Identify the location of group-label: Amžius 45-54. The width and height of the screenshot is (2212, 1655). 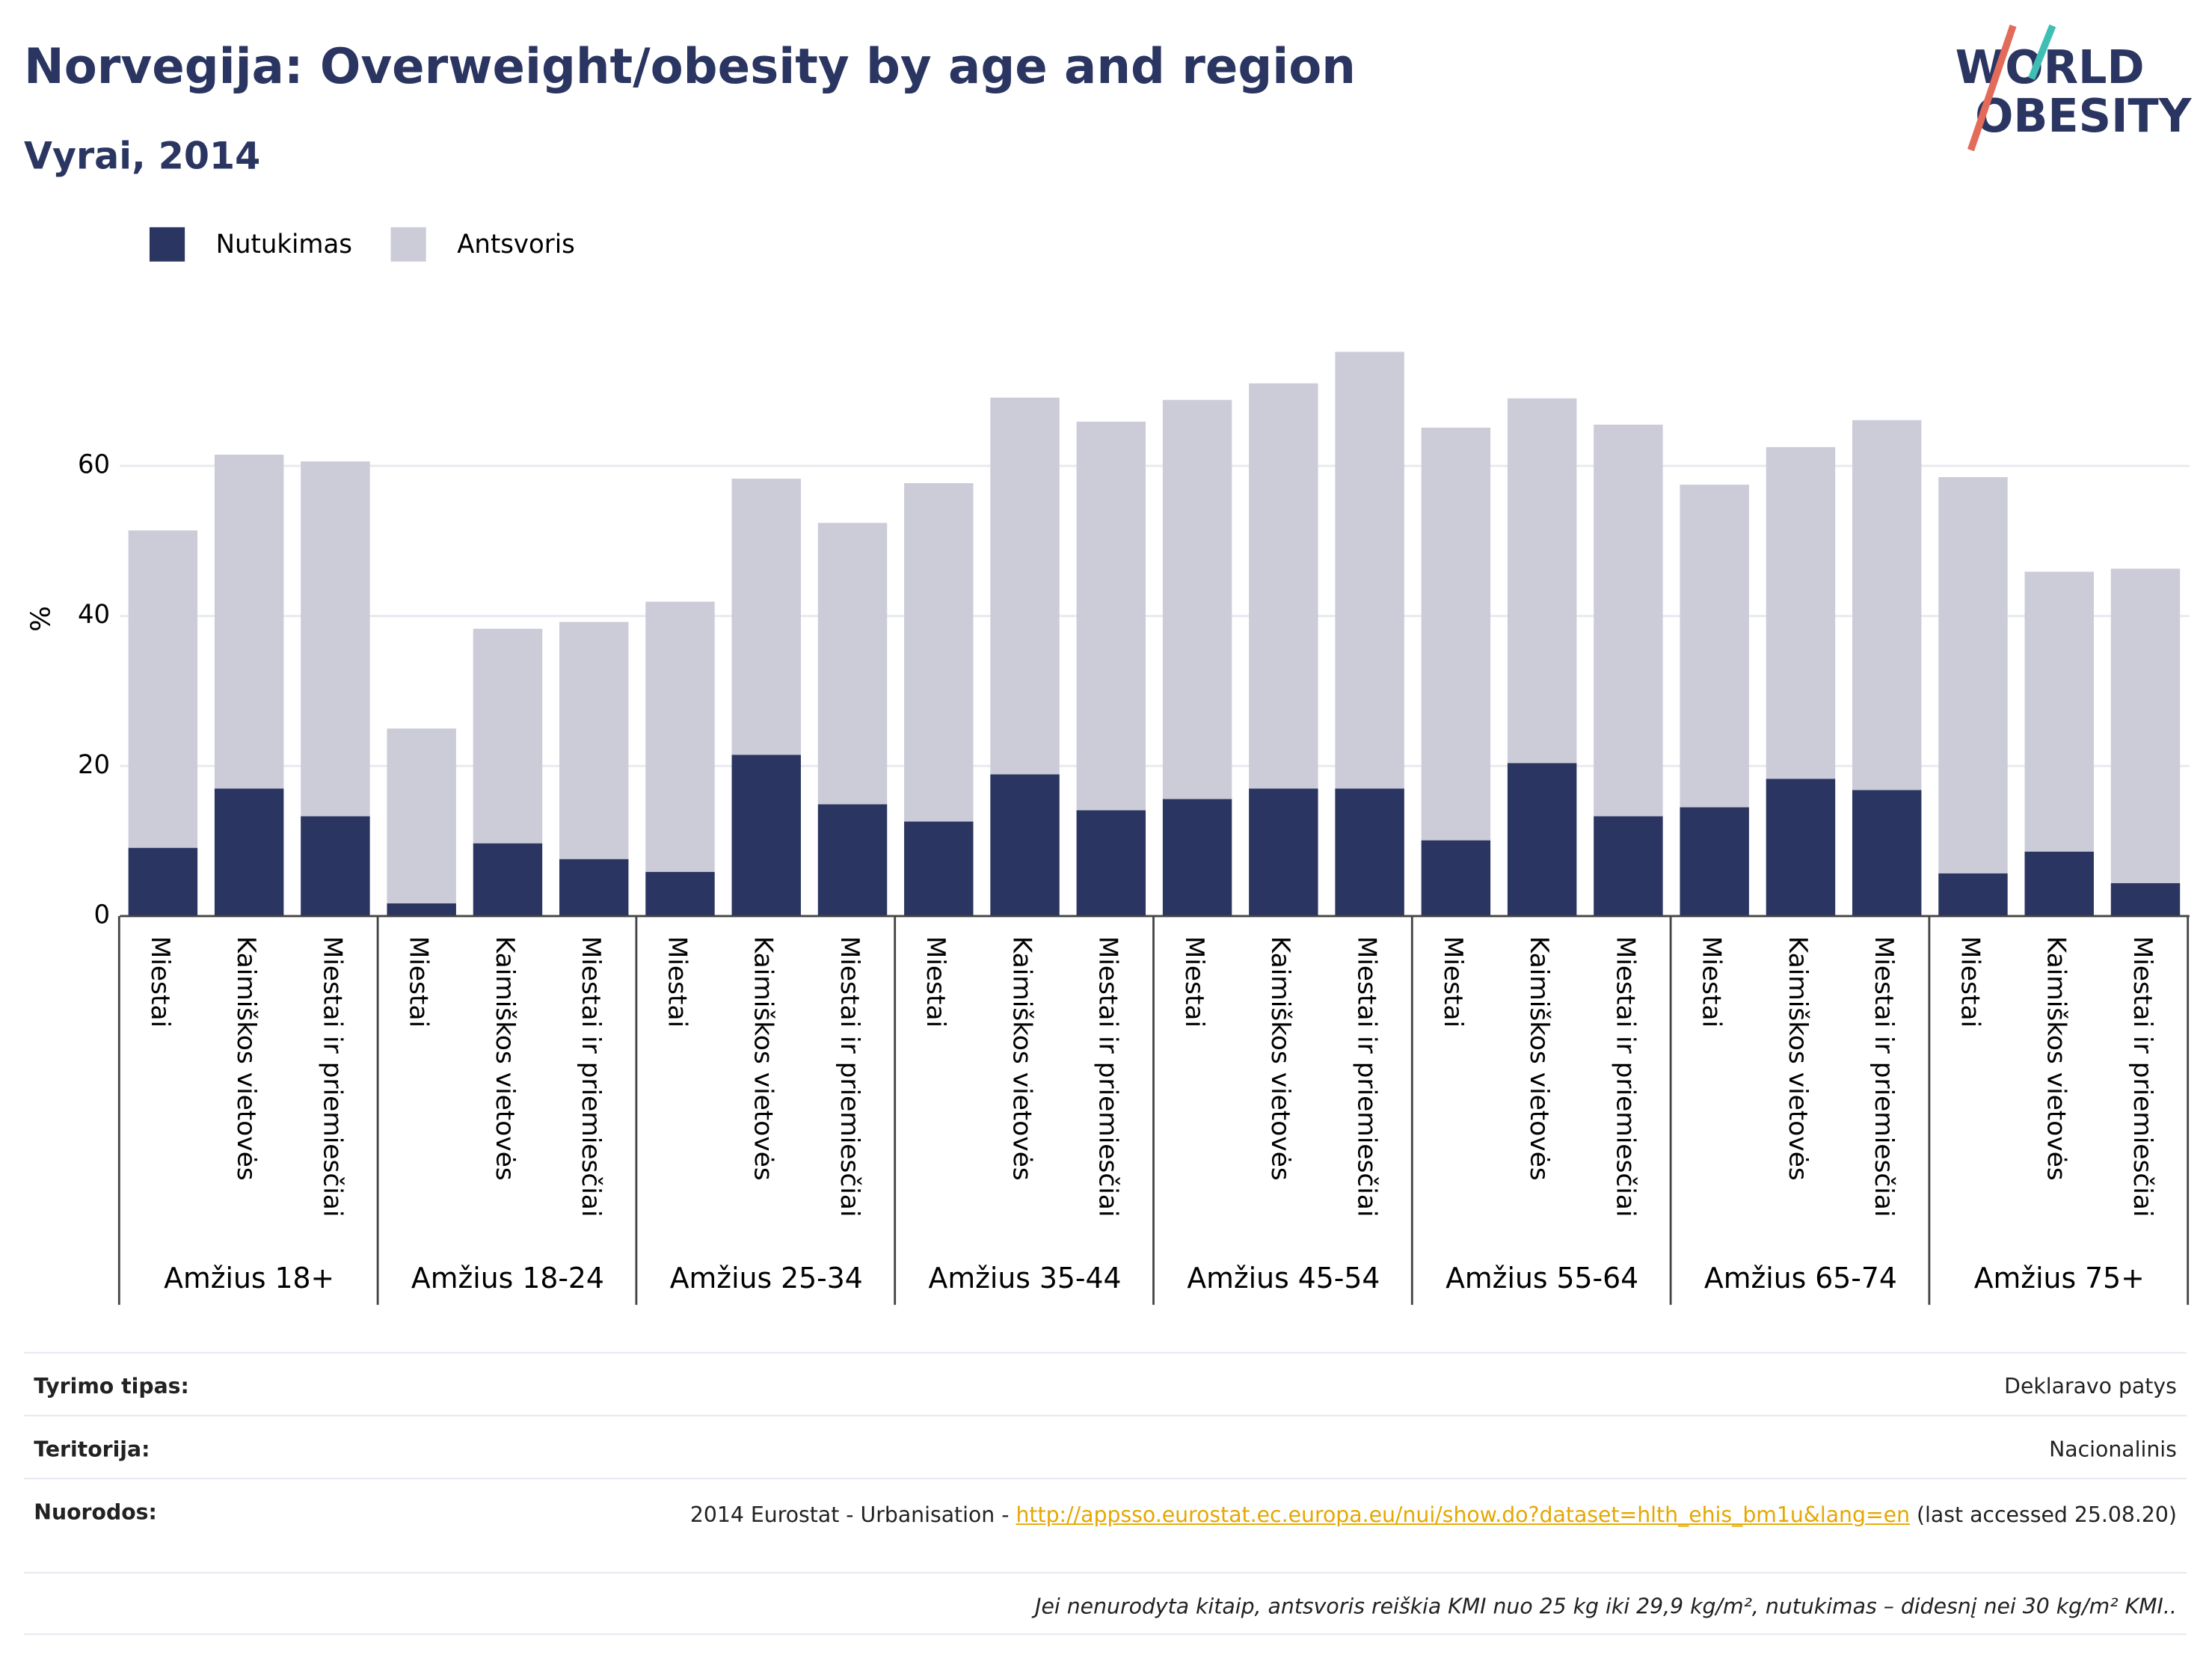
(1283, 1278).